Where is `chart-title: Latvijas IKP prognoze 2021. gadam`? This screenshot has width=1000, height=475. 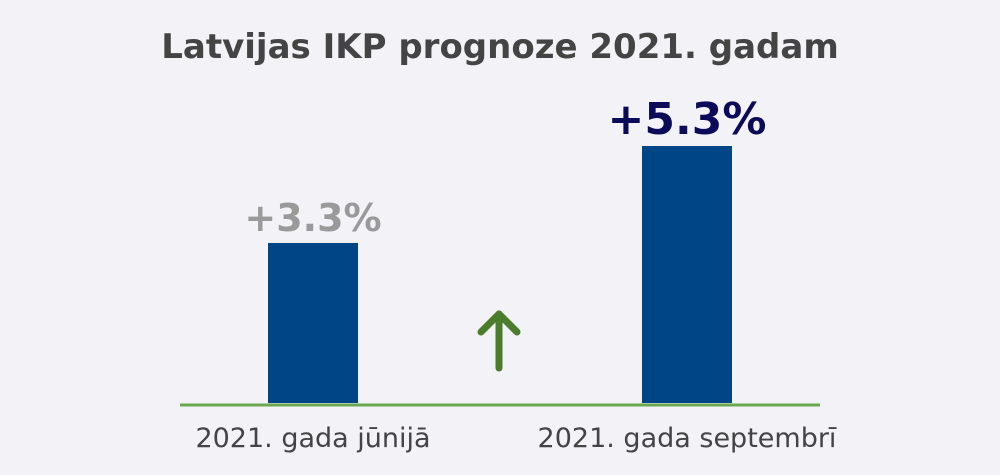 chart-title: Latvijas IKP prognoze 2021. gadam is located at coordinates (500, 47).